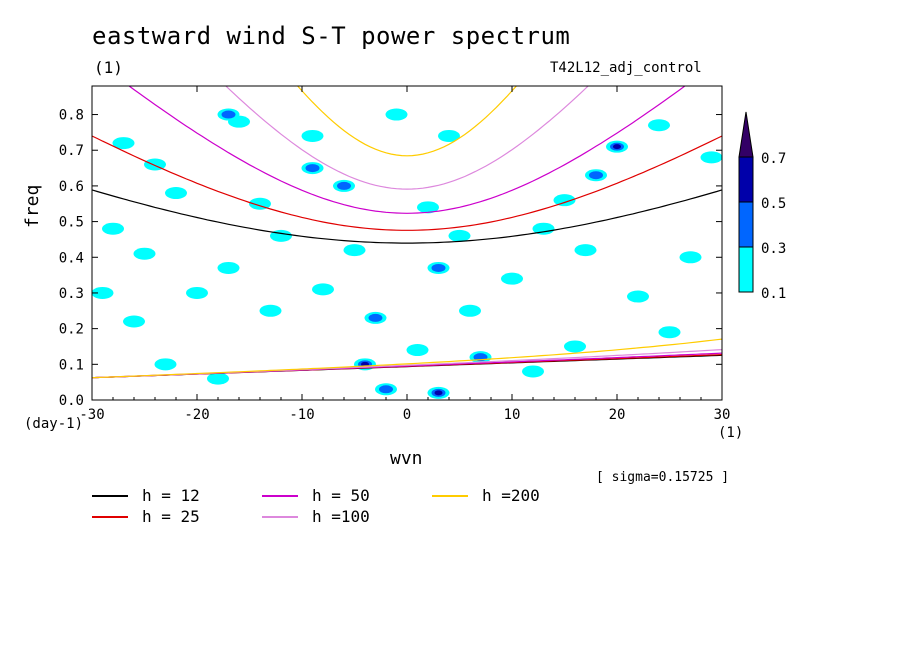 The height and width of the screenshot is (654, 904). I want to click on legend-item-h100: h =100, so click(316, 516).